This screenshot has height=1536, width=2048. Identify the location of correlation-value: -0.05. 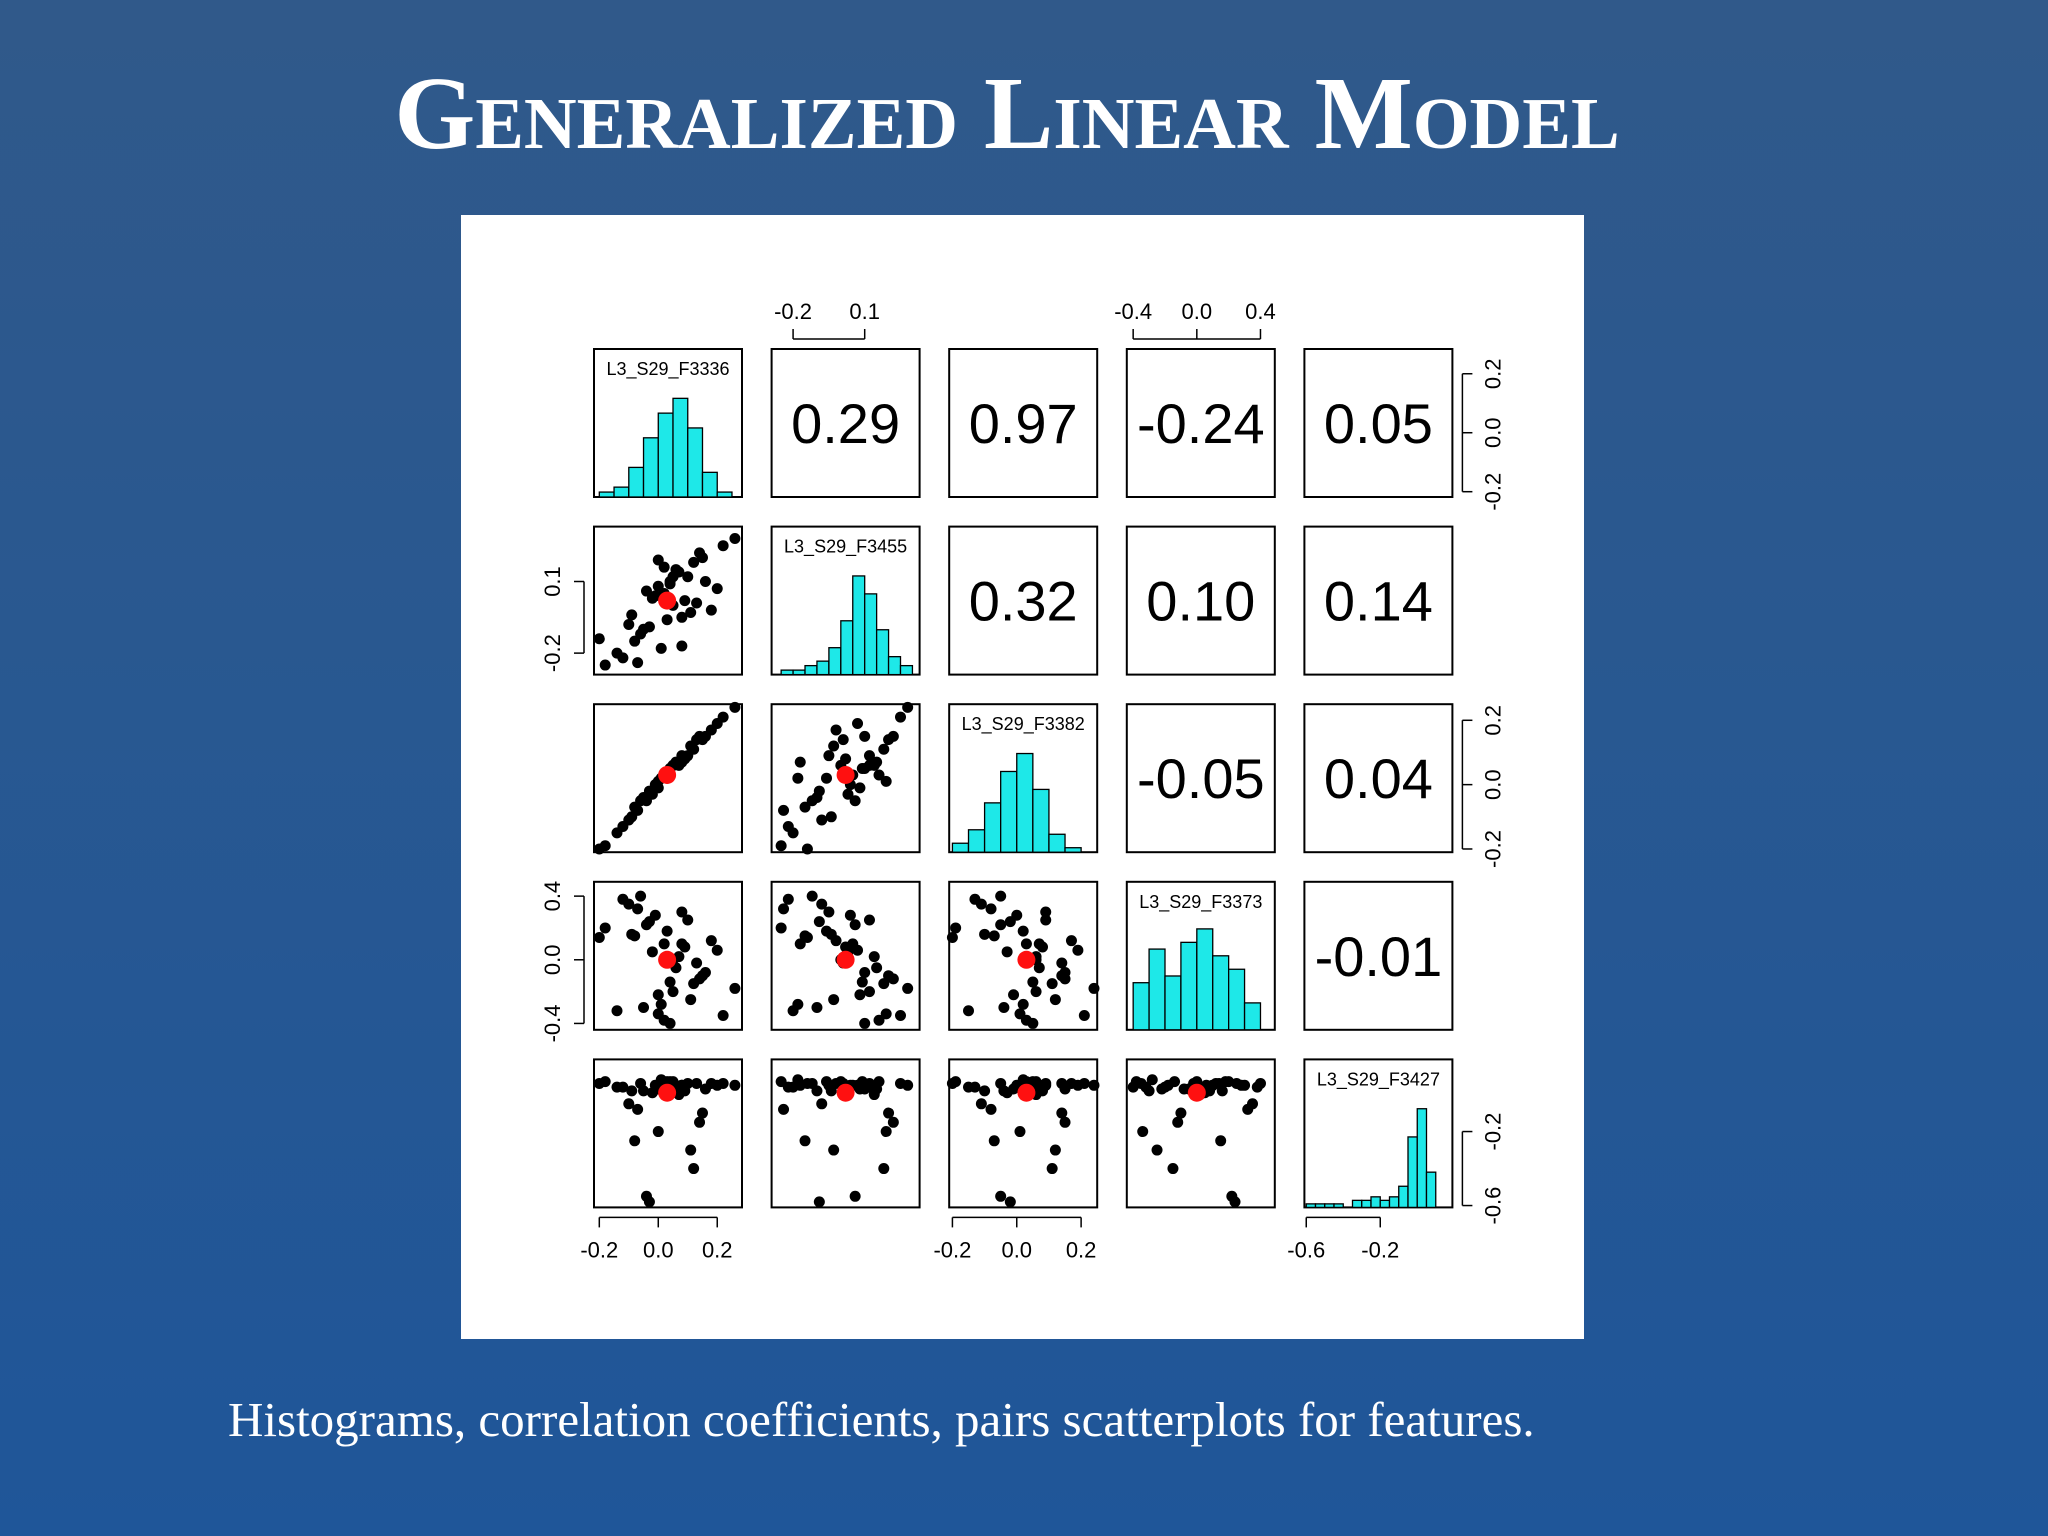
(1201, 778).